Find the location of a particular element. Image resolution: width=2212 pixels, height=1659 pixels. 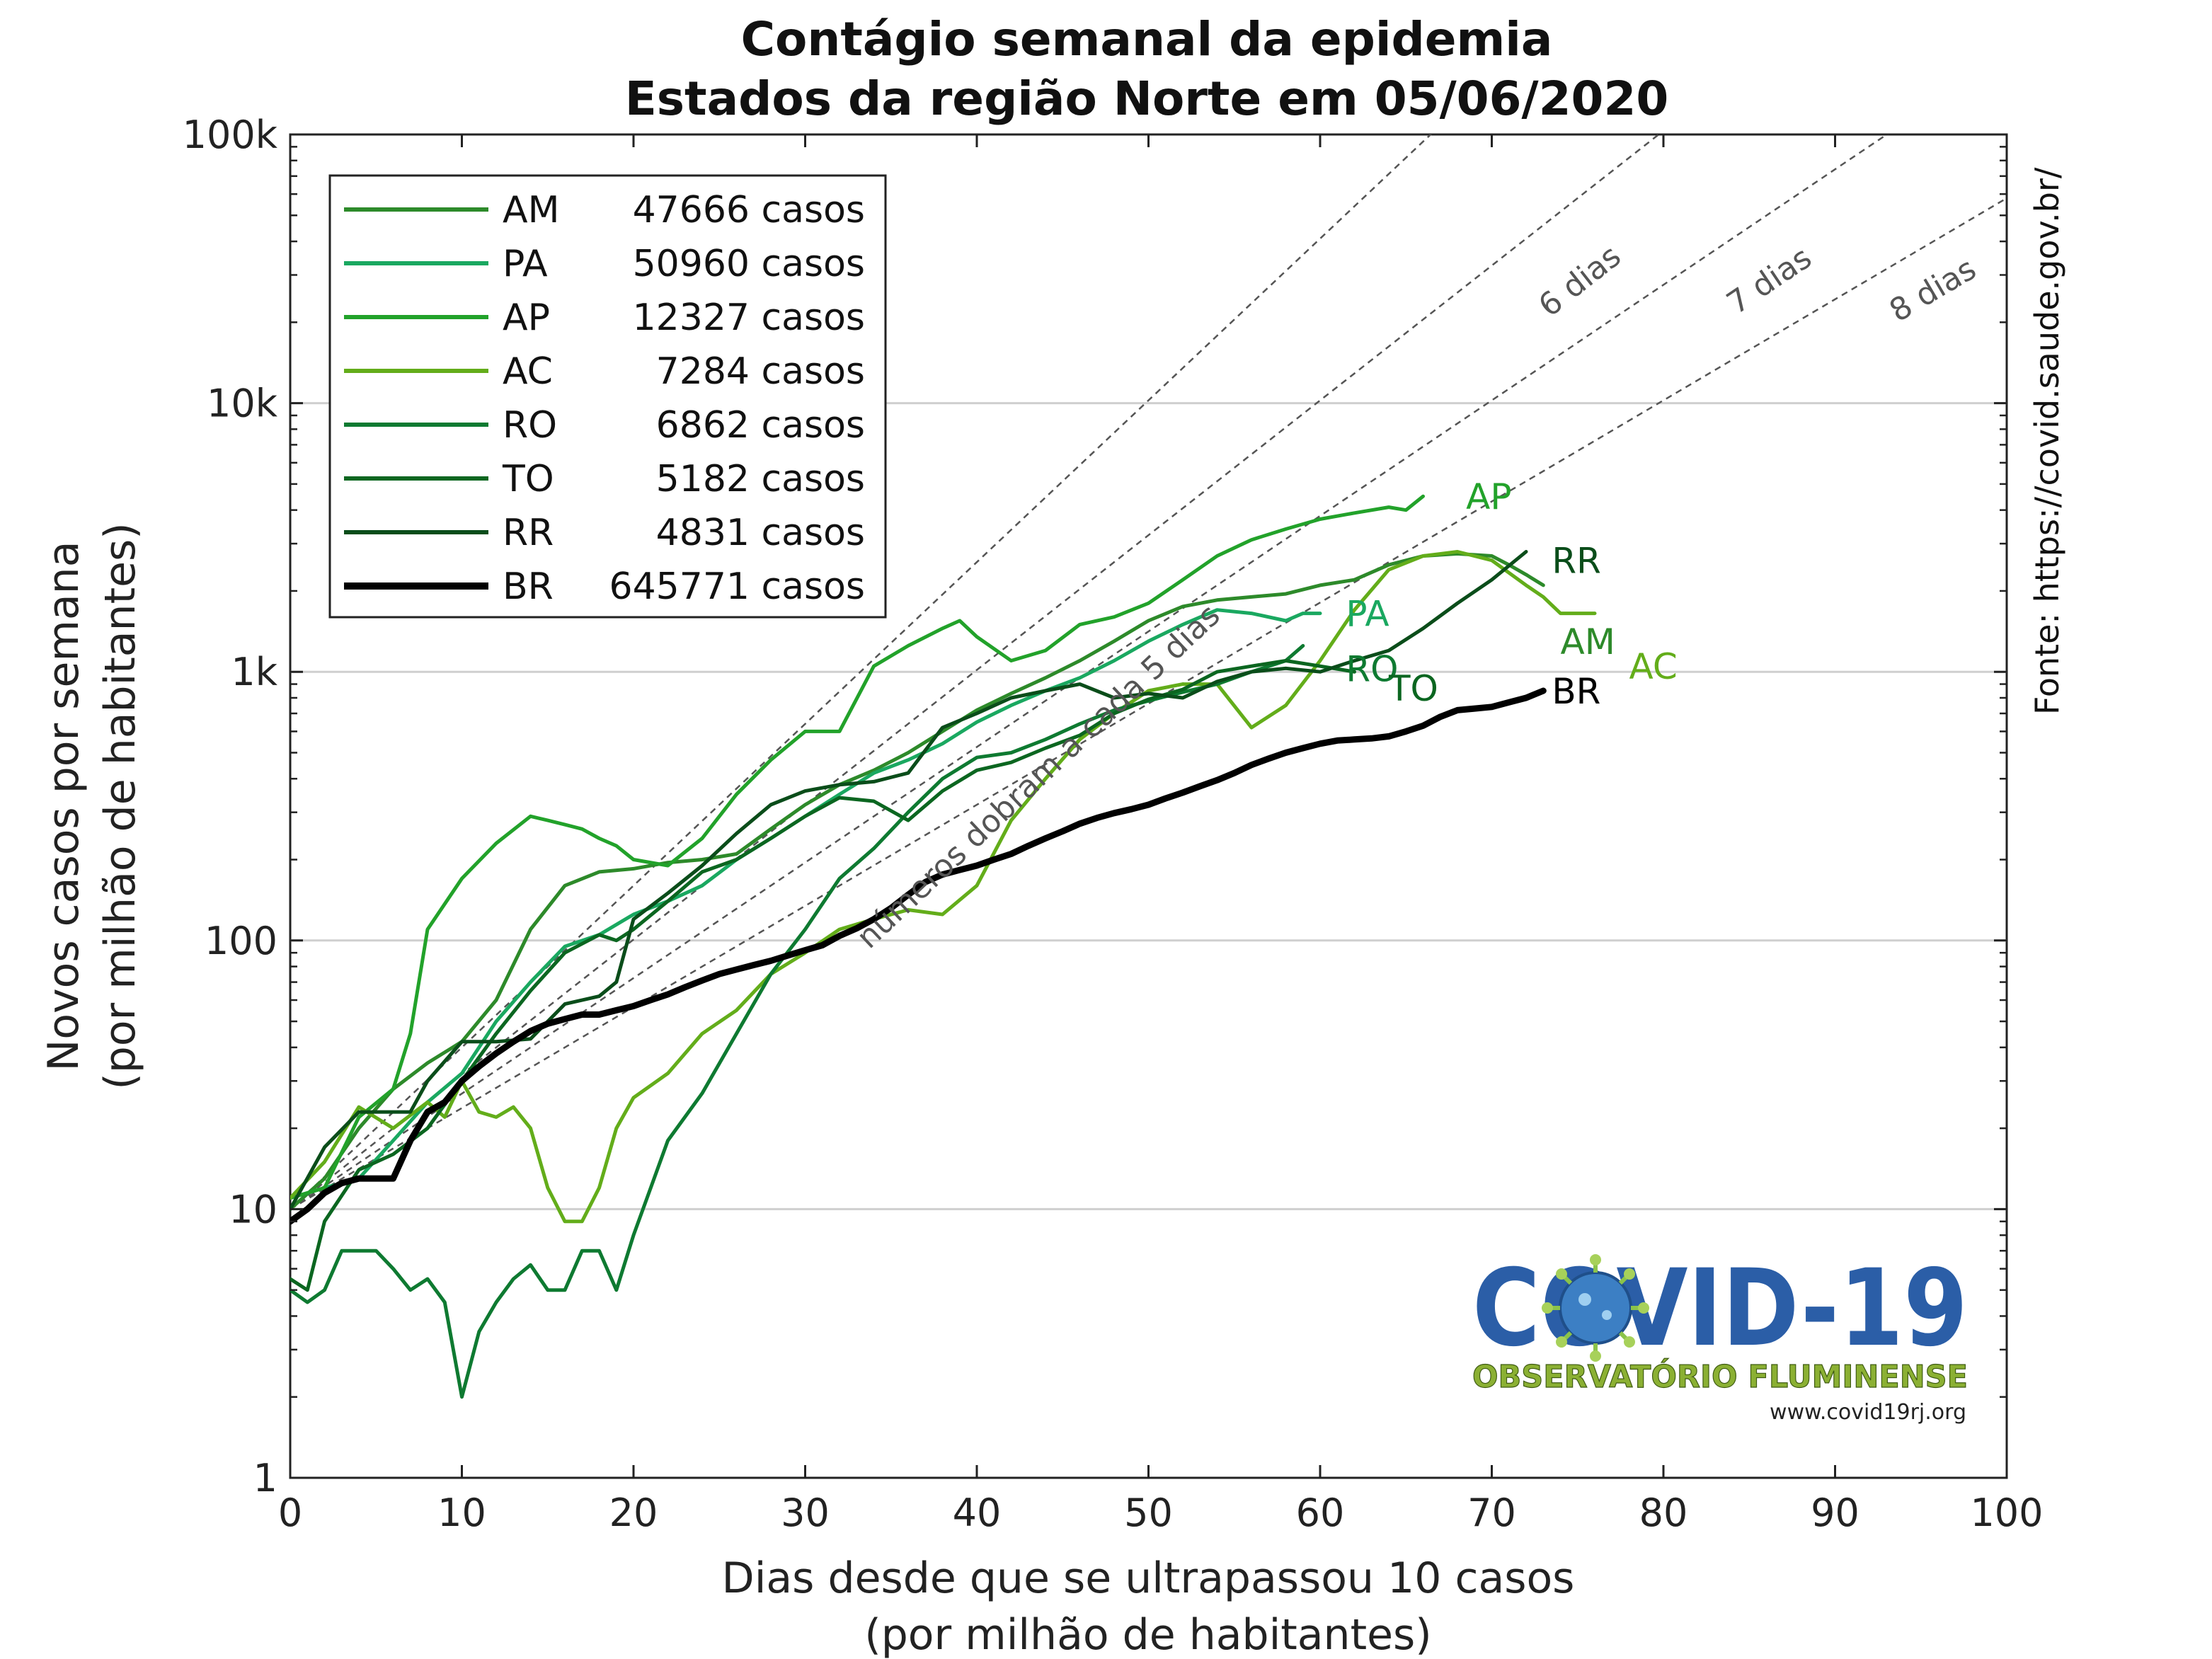

x-tick-label: 100 is located at coordinates (2006, 1513).